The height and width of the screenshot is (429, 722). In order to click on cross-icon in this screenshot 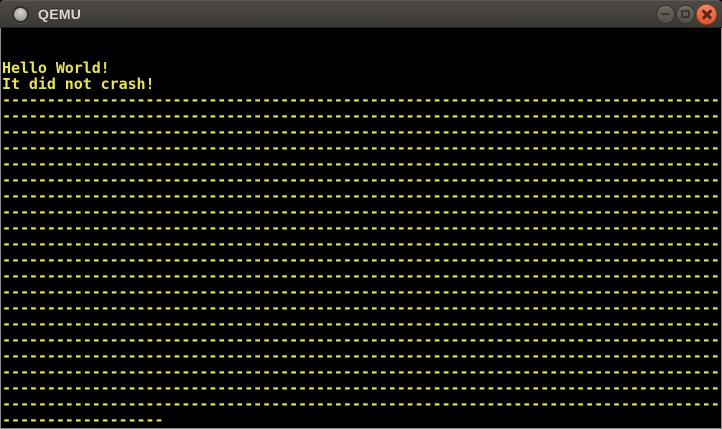, I will do `click(707, 14)`.